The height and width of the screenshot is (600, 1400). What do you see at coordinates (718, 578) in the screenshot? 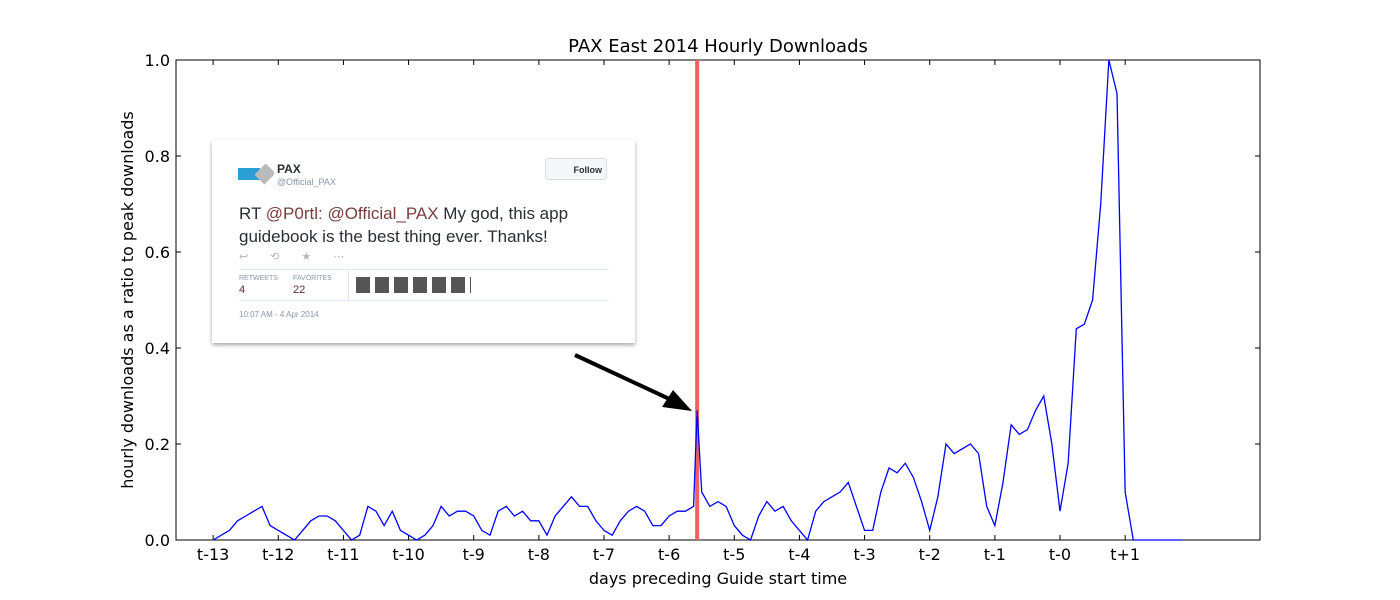
I see `x-axis-label: days preceding Guide start time` at bounding box center [718, 578].